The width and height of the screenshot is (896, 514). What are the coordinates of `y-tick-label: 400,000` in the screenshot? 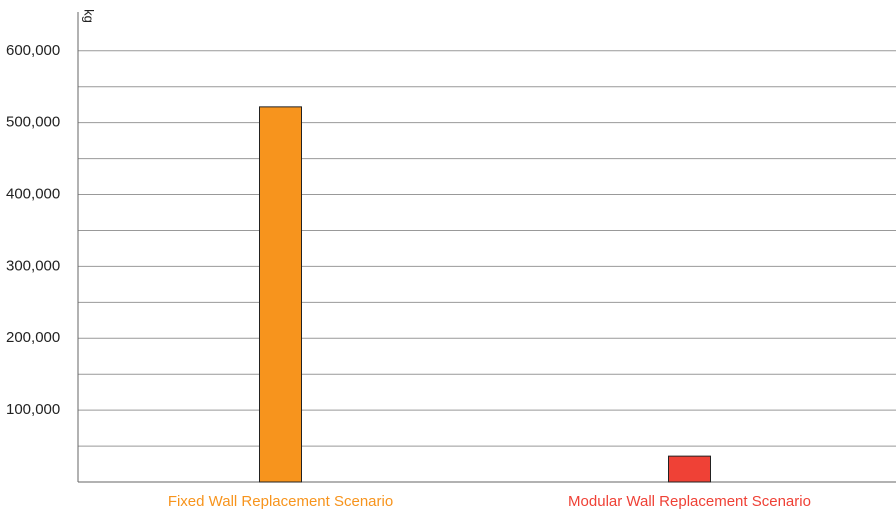 It's located at (33, 194).